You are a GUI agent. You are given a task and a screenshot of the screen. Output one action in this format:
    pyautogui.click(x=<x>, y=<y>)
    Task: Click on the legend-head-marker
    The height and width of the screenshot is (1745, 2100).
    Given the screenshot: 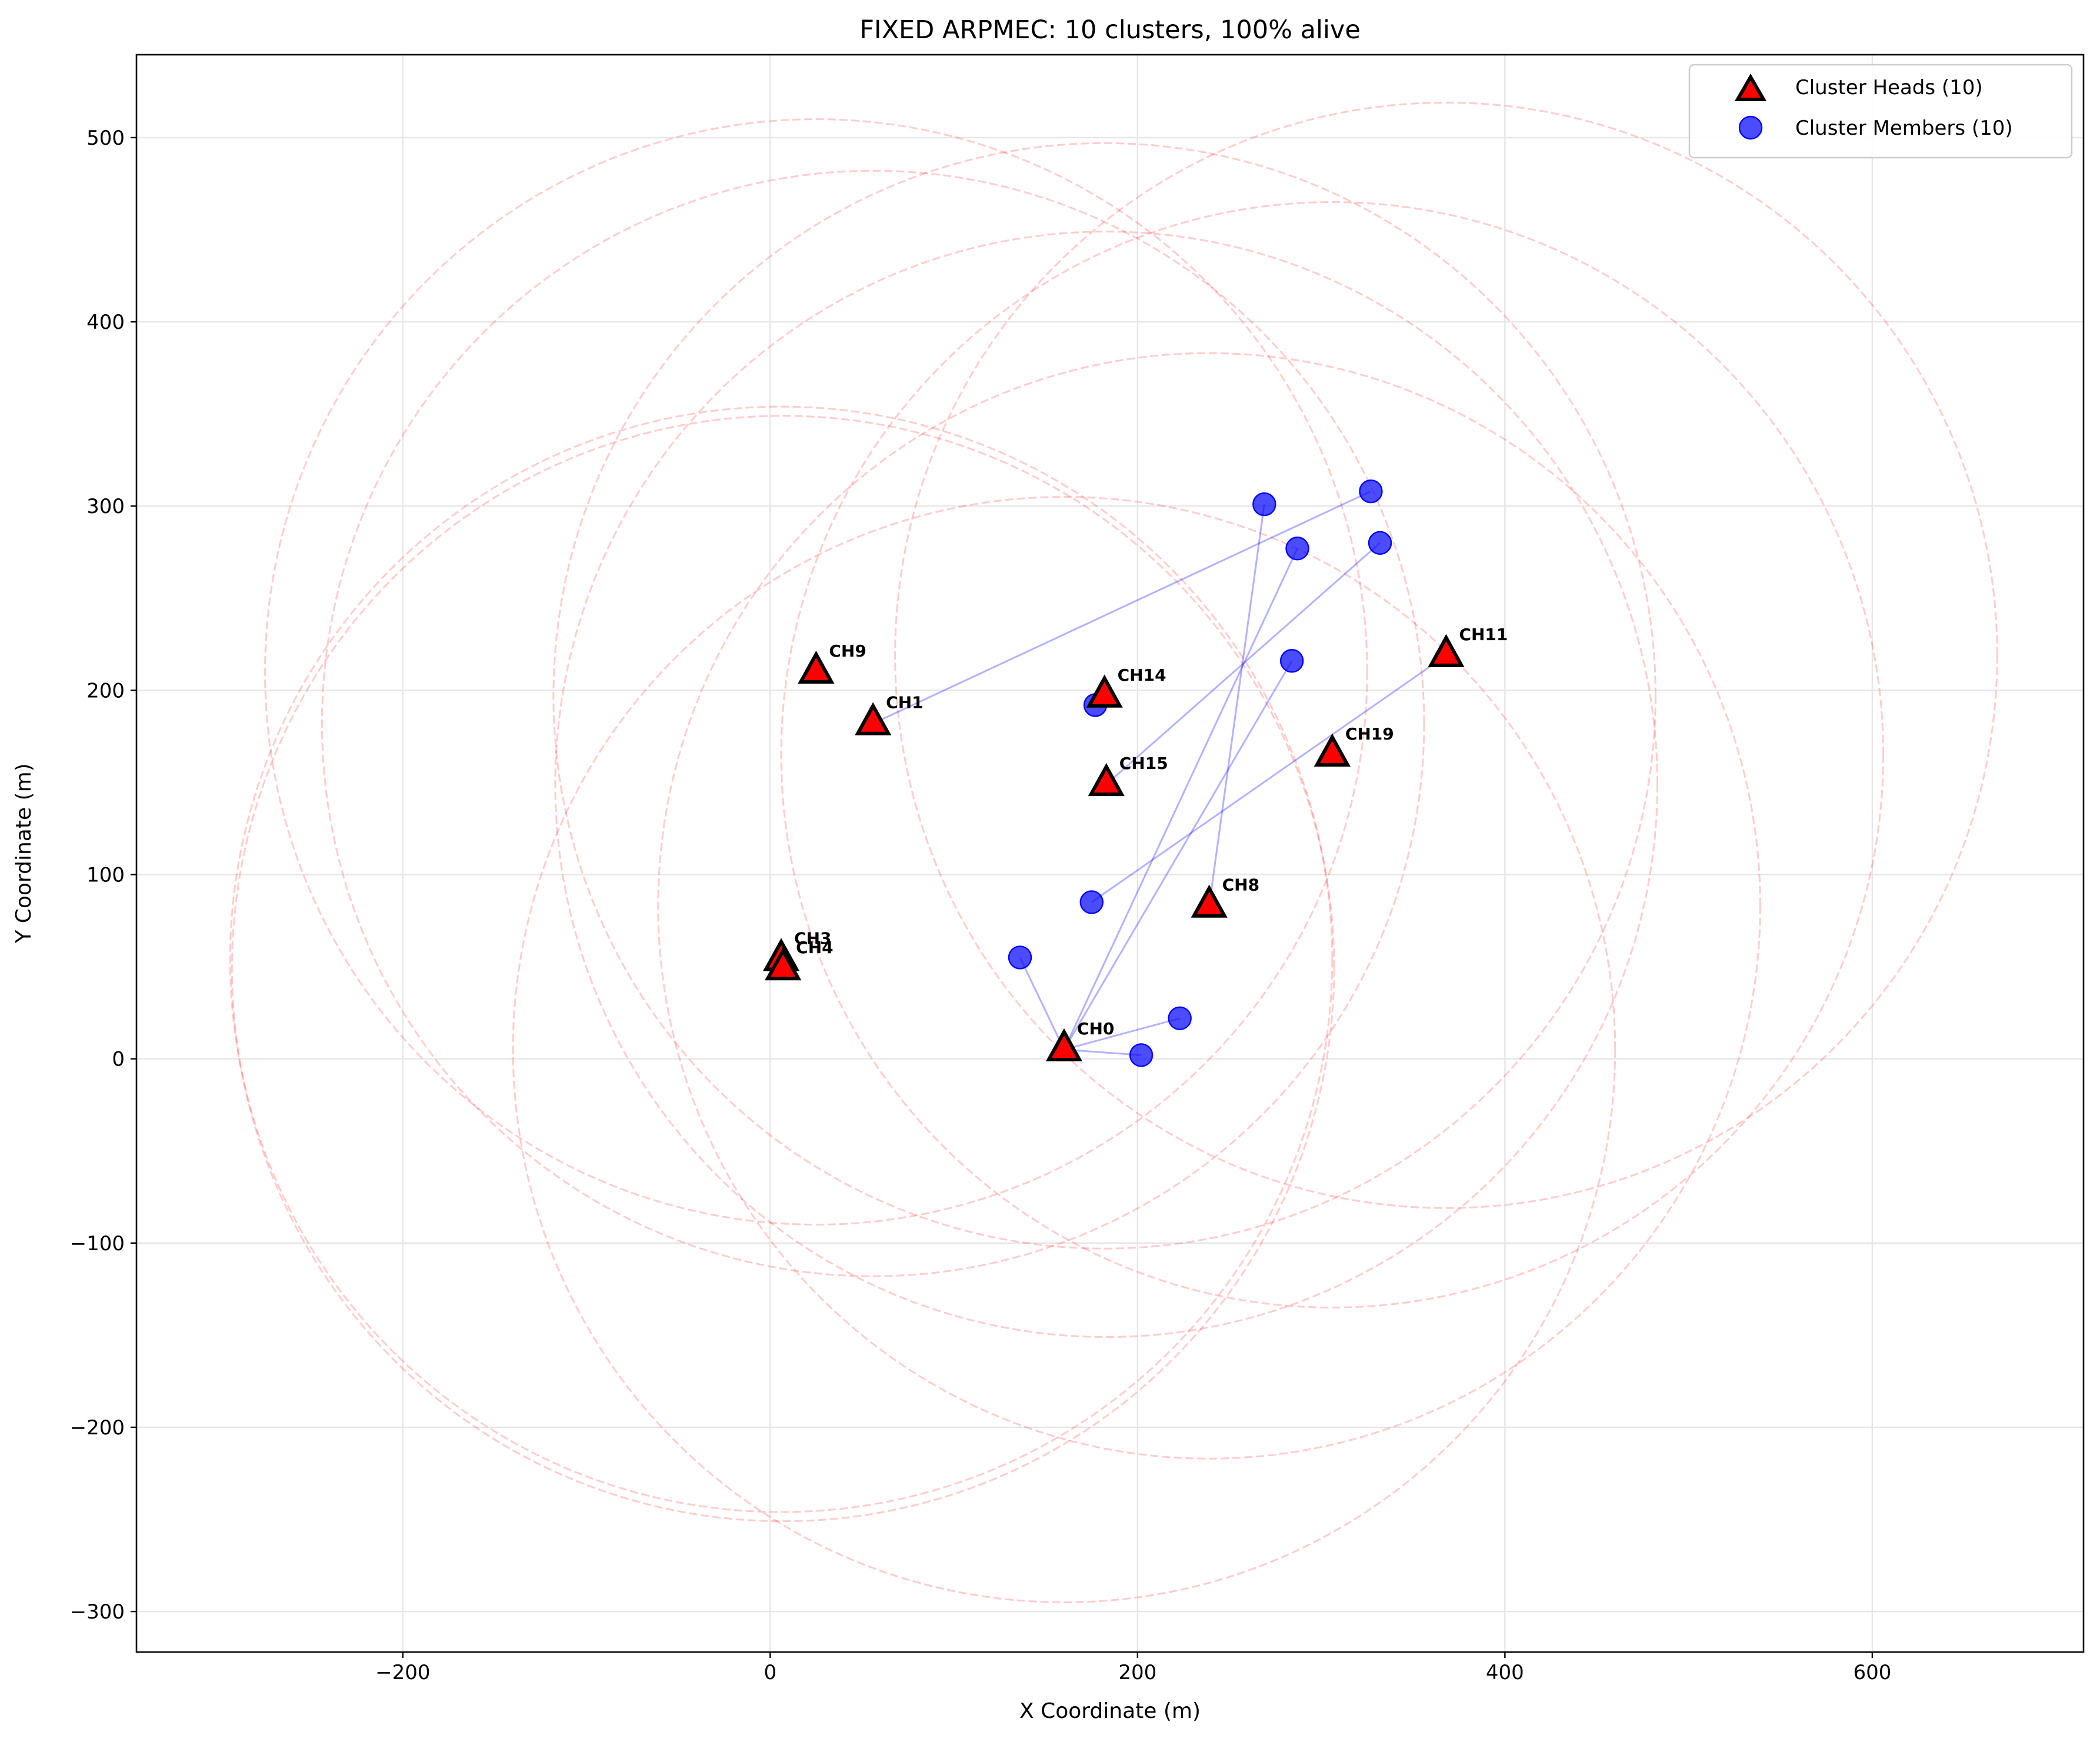 What is the action you would take?
    pyautogui.click(x=1750, y=88)
    